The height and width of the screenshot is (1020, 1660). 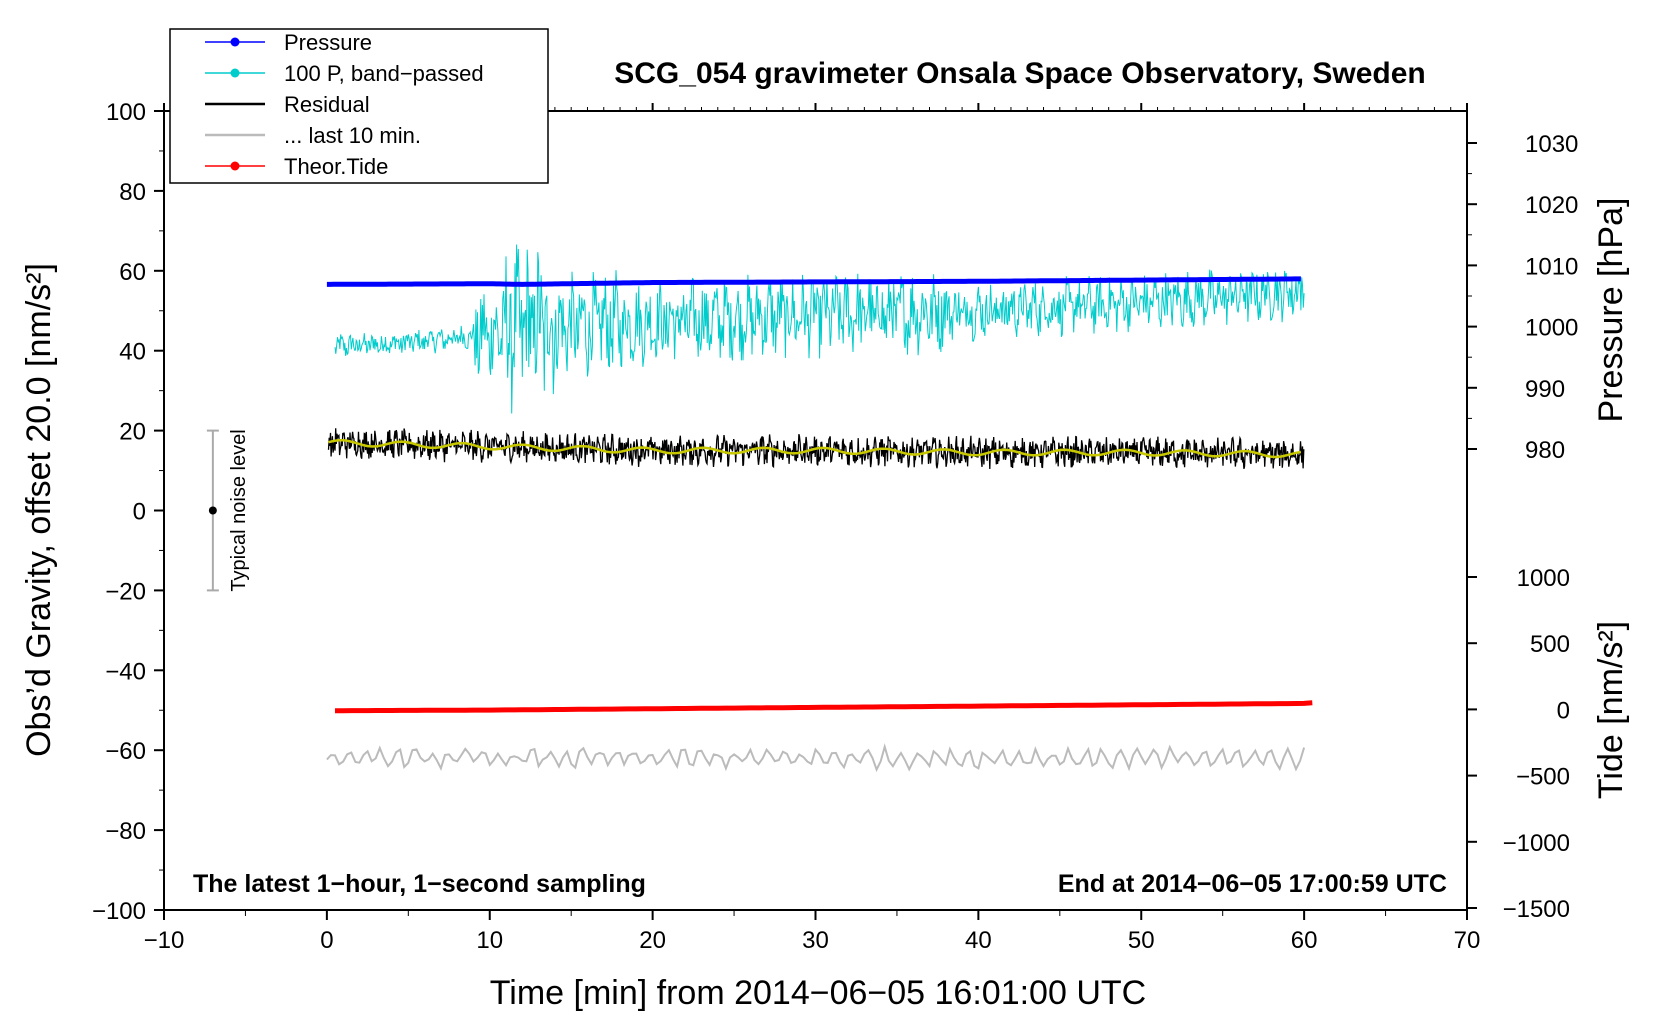 What do you see at coordinates (132, 272) in the screenshot?
I see `y-tick-label: 60` at bounding box center [132, 272].